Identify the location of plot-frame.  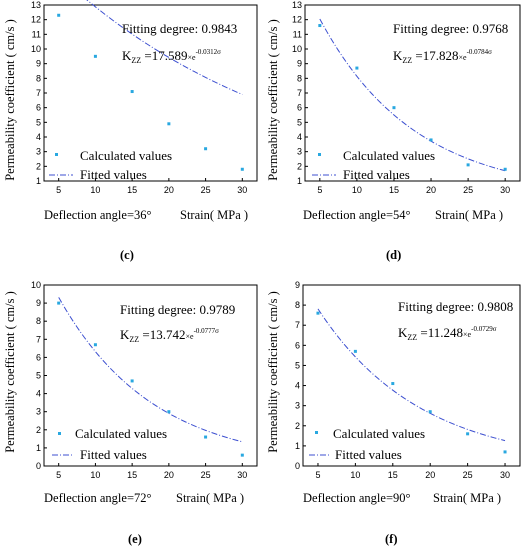
(411, 375).